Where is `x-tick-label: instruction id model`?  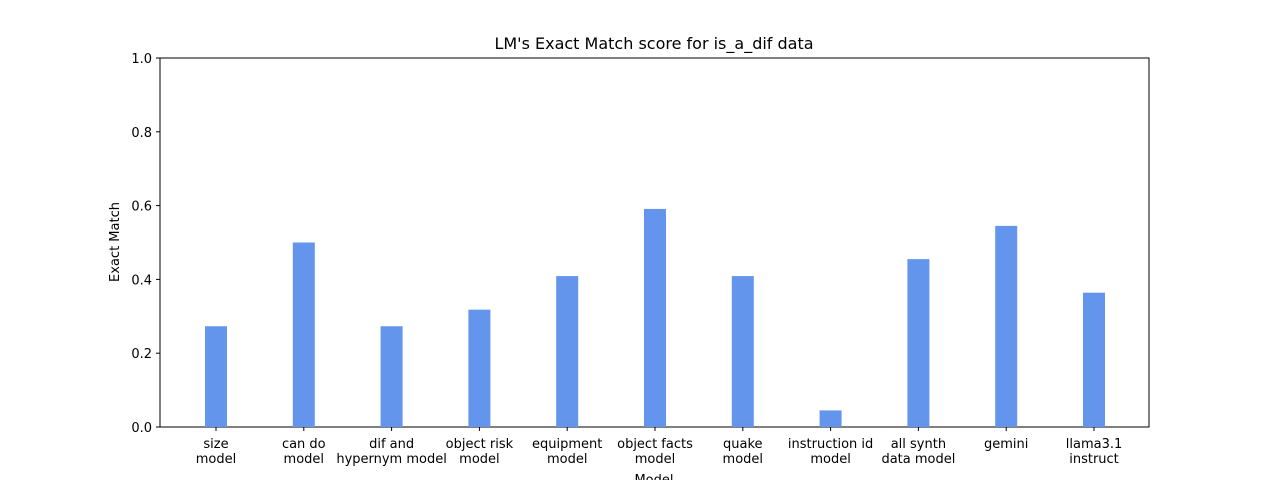
x-tick-label: instruction id model is located at coordinates (830, 452).